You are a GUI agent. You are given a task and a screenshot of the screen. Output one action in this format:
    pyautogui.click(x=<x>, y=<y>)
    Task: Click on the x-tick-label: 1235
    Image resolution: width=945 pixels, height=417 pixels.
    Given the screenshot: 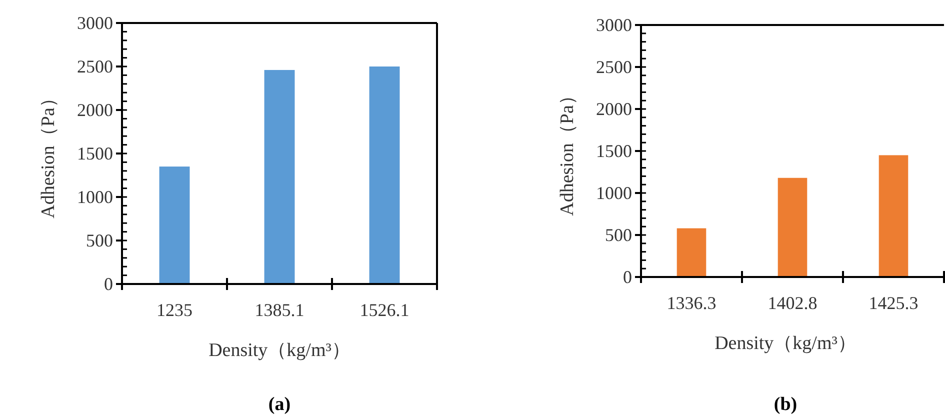 What is the action you would take?
    pyautogui.click(x=174, y=310)
    